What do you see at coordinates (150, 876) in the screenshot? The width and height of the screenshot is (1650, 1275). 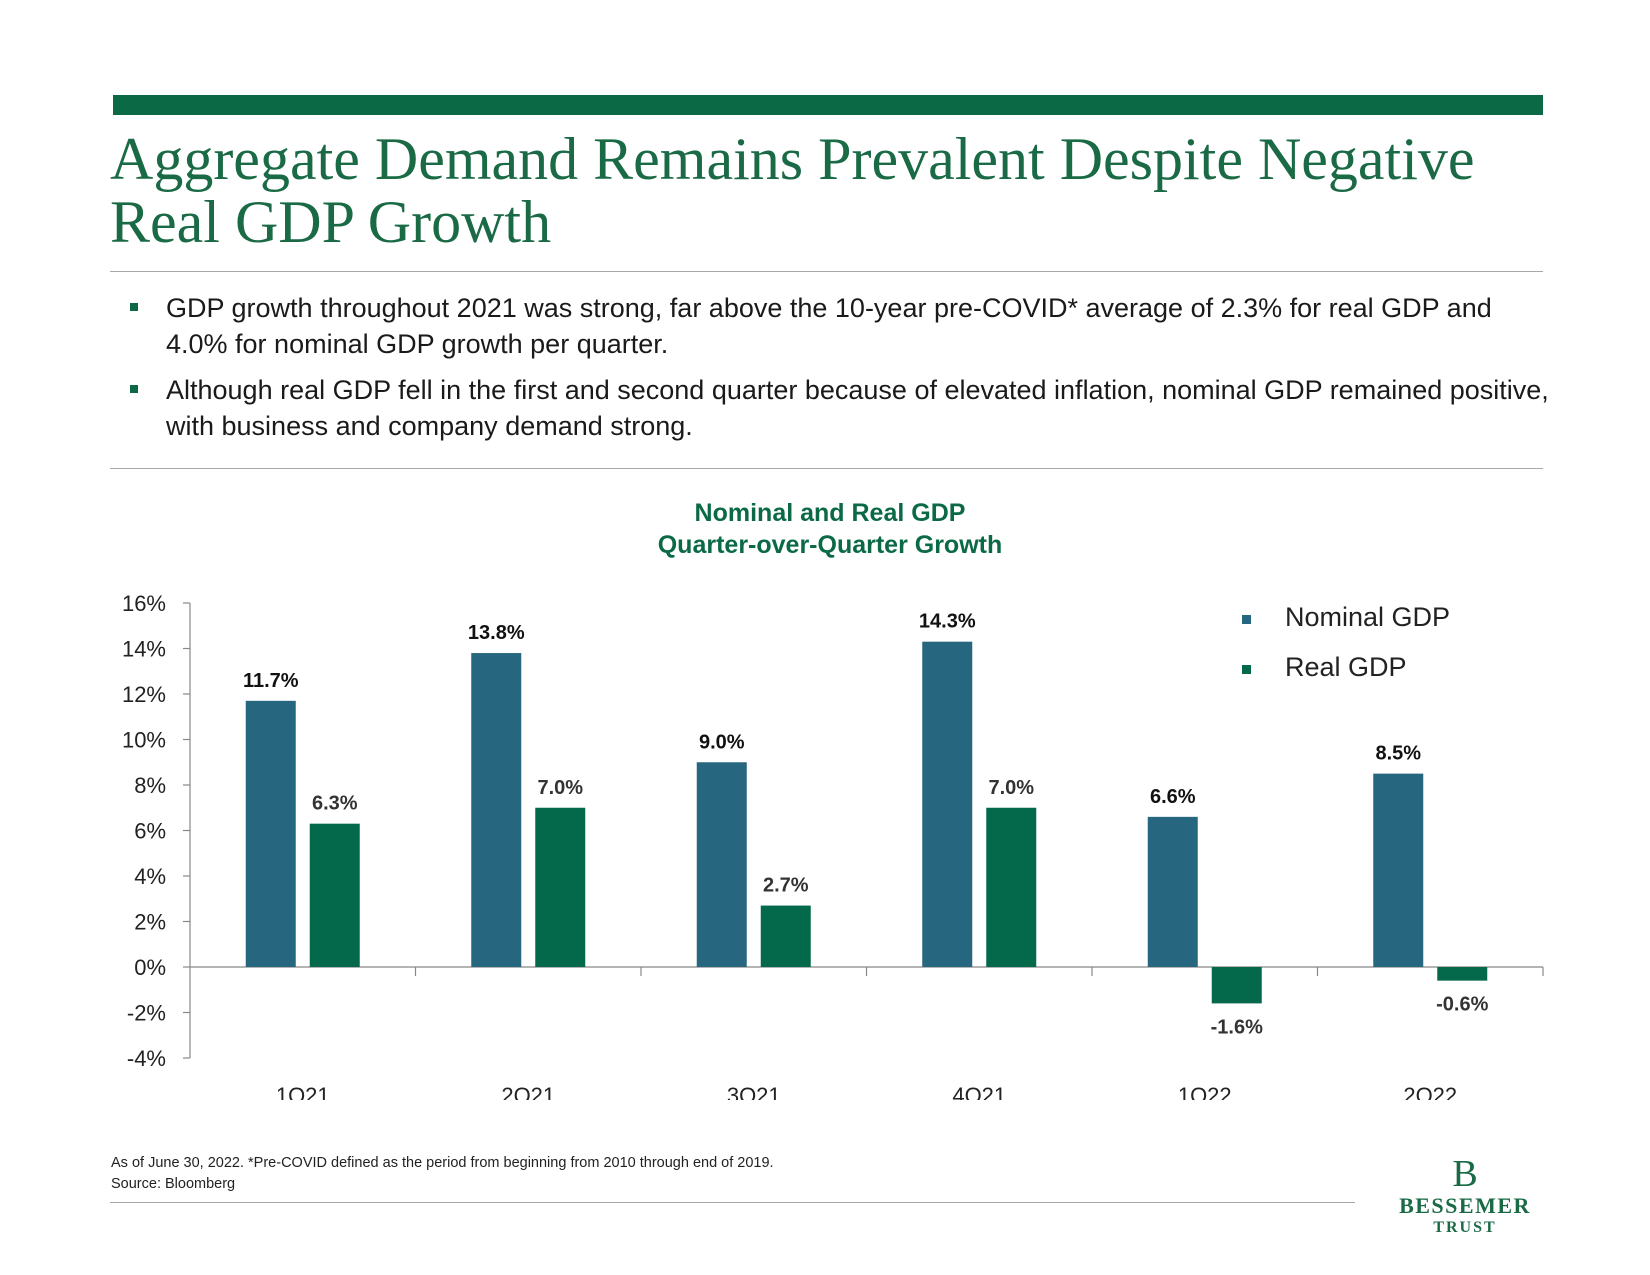 I see `y-tick-label: 4%` at bounding box center [150, 876].